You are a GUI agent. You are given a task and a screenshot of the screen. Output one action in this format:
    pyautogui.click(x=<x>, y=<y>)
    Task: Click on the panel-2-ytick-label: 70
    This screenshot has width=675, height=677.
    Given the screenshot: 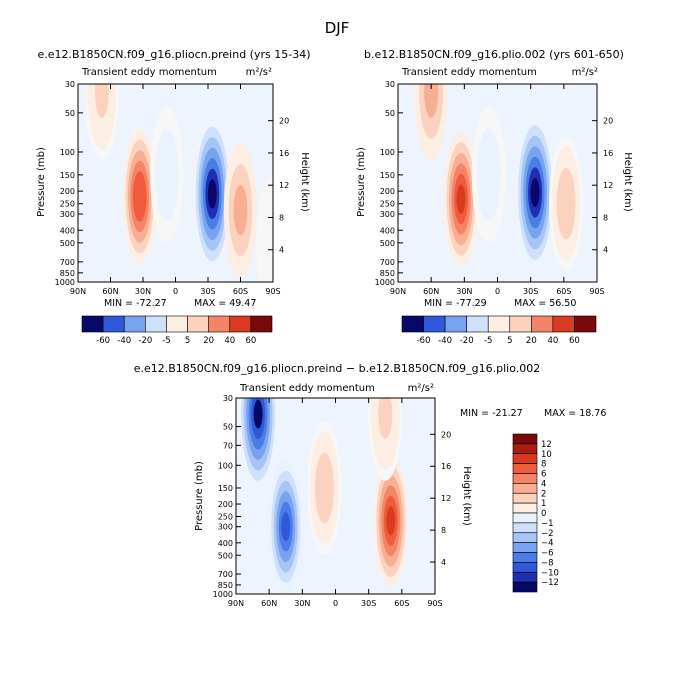 What is the action you would take?
    pyautogui.click(x=228, y=445)
    